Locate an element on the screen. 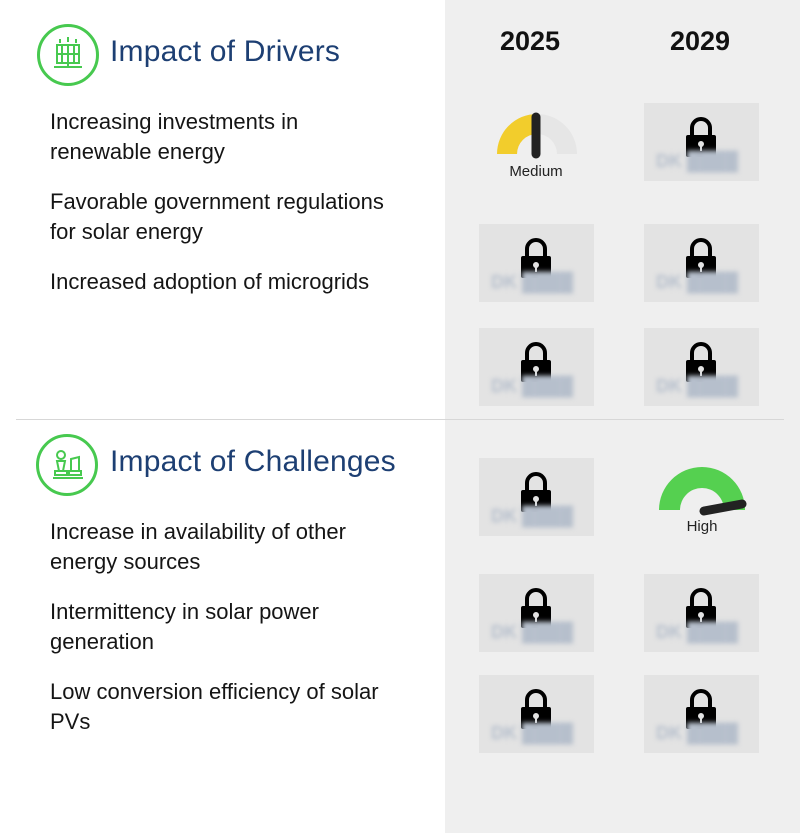 The image size is (800, 833). driver-item-microgrids: Increased adoption of microgrids is located at coordinates (210, 281).